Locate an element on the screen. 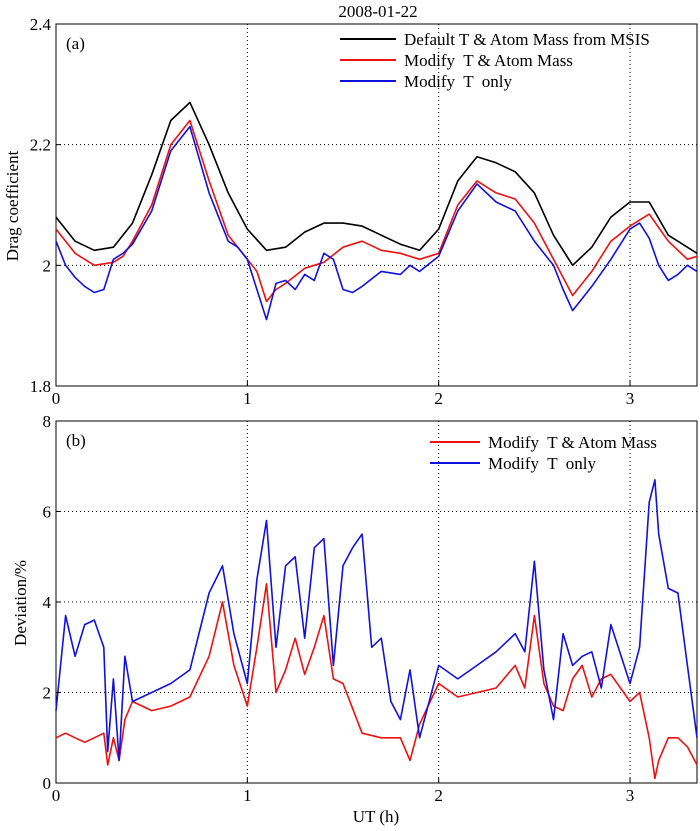 This screenshot has width=700, height=831. y-axis-label-a: Drag coefficient is located at coordinates (12, 205).